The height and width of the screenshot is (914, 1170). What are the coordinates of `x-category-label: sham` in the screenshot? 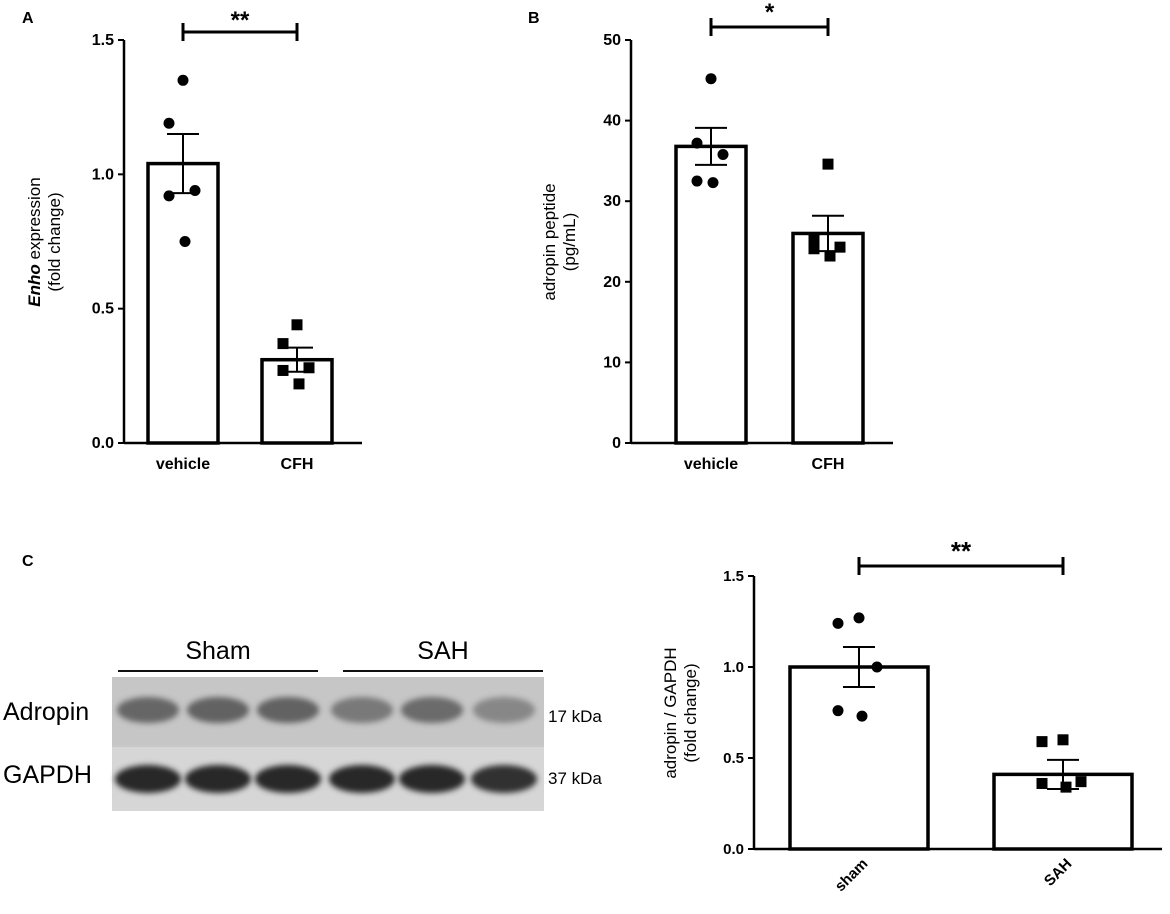 It's located at (852, 875).